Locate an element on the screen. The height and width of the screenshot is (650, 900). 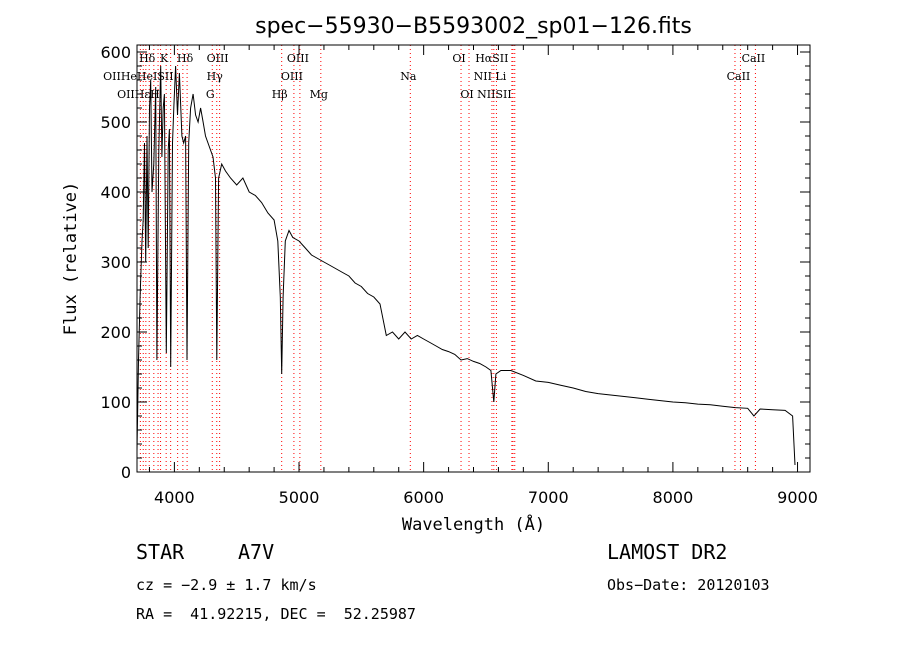
redshift-text: cz = −2.9 ± 1.7 km/s is located at coordinates (226, 585).